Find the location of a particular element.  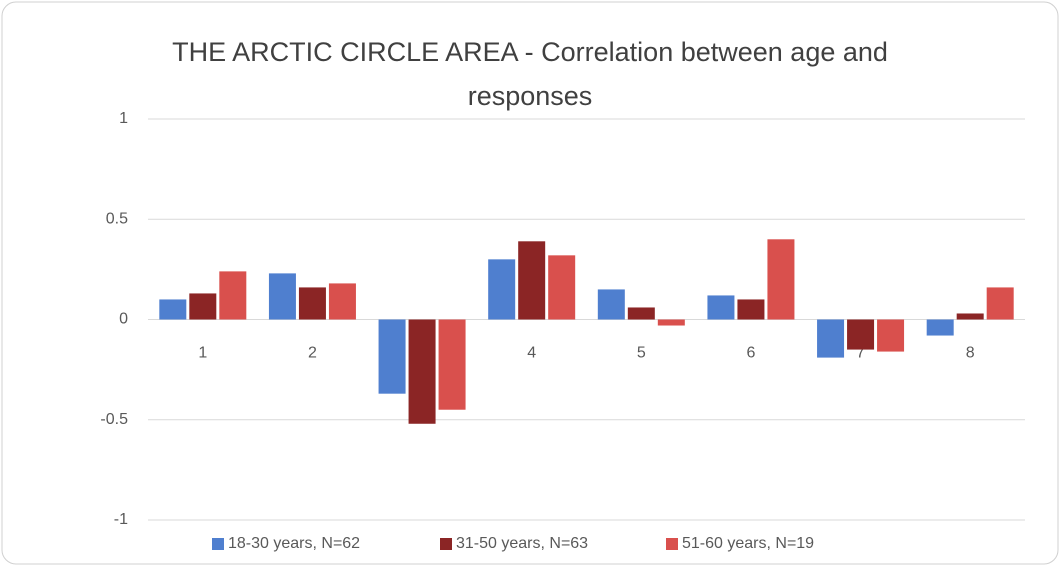

x-tick-label: 5 is located at coordinates (641, 353).